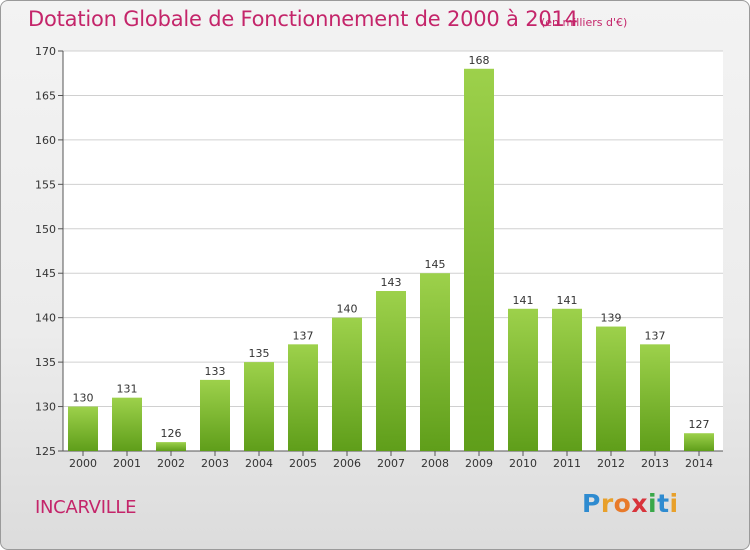 The width and height of the screenshot is (750, 550). I want to click on value-label: 133, so click(215, 371).